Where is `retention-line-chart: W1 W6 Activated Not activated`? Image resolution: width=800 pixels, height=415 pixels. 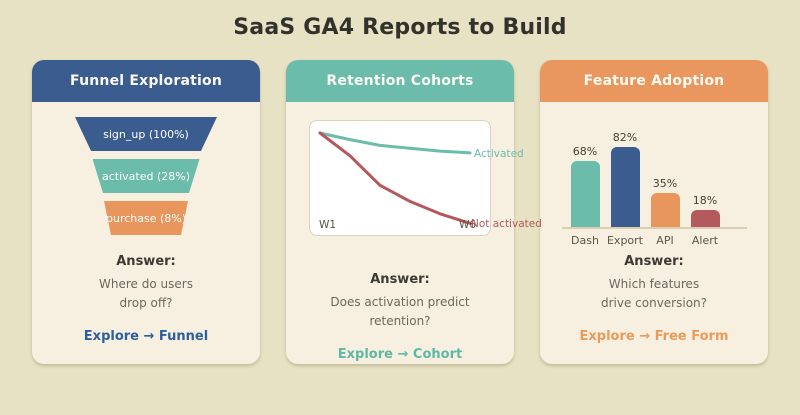 retention-line-chart: W1 W6 Activated Not activated is located at coordinates (425, 178).